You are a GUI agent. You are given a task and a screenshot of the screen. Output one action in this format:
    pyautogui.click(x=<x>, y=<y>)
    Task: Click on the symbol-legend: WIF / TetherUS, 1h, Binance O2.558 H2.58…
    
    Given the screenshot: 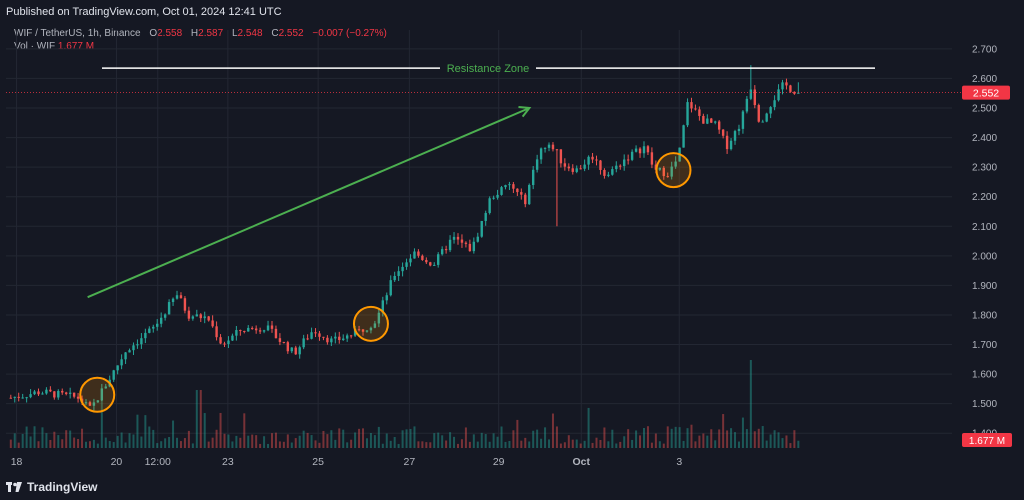 What is the action you would take?
    pyautogui.click(x=200, y=33)
    